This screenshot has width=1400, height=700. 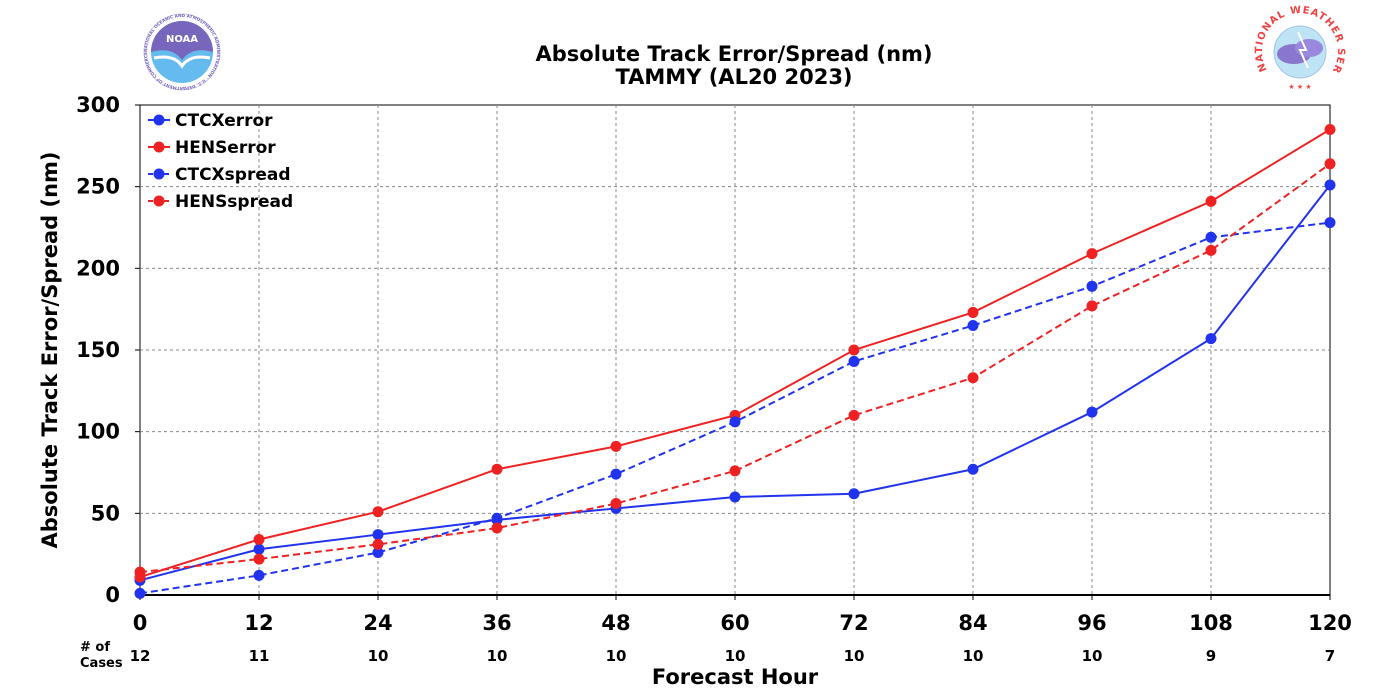 What do you see at coordinates (98, 105) in the screenshot?
I see `y-tick-label: 300` at bounding box center [98, 105].